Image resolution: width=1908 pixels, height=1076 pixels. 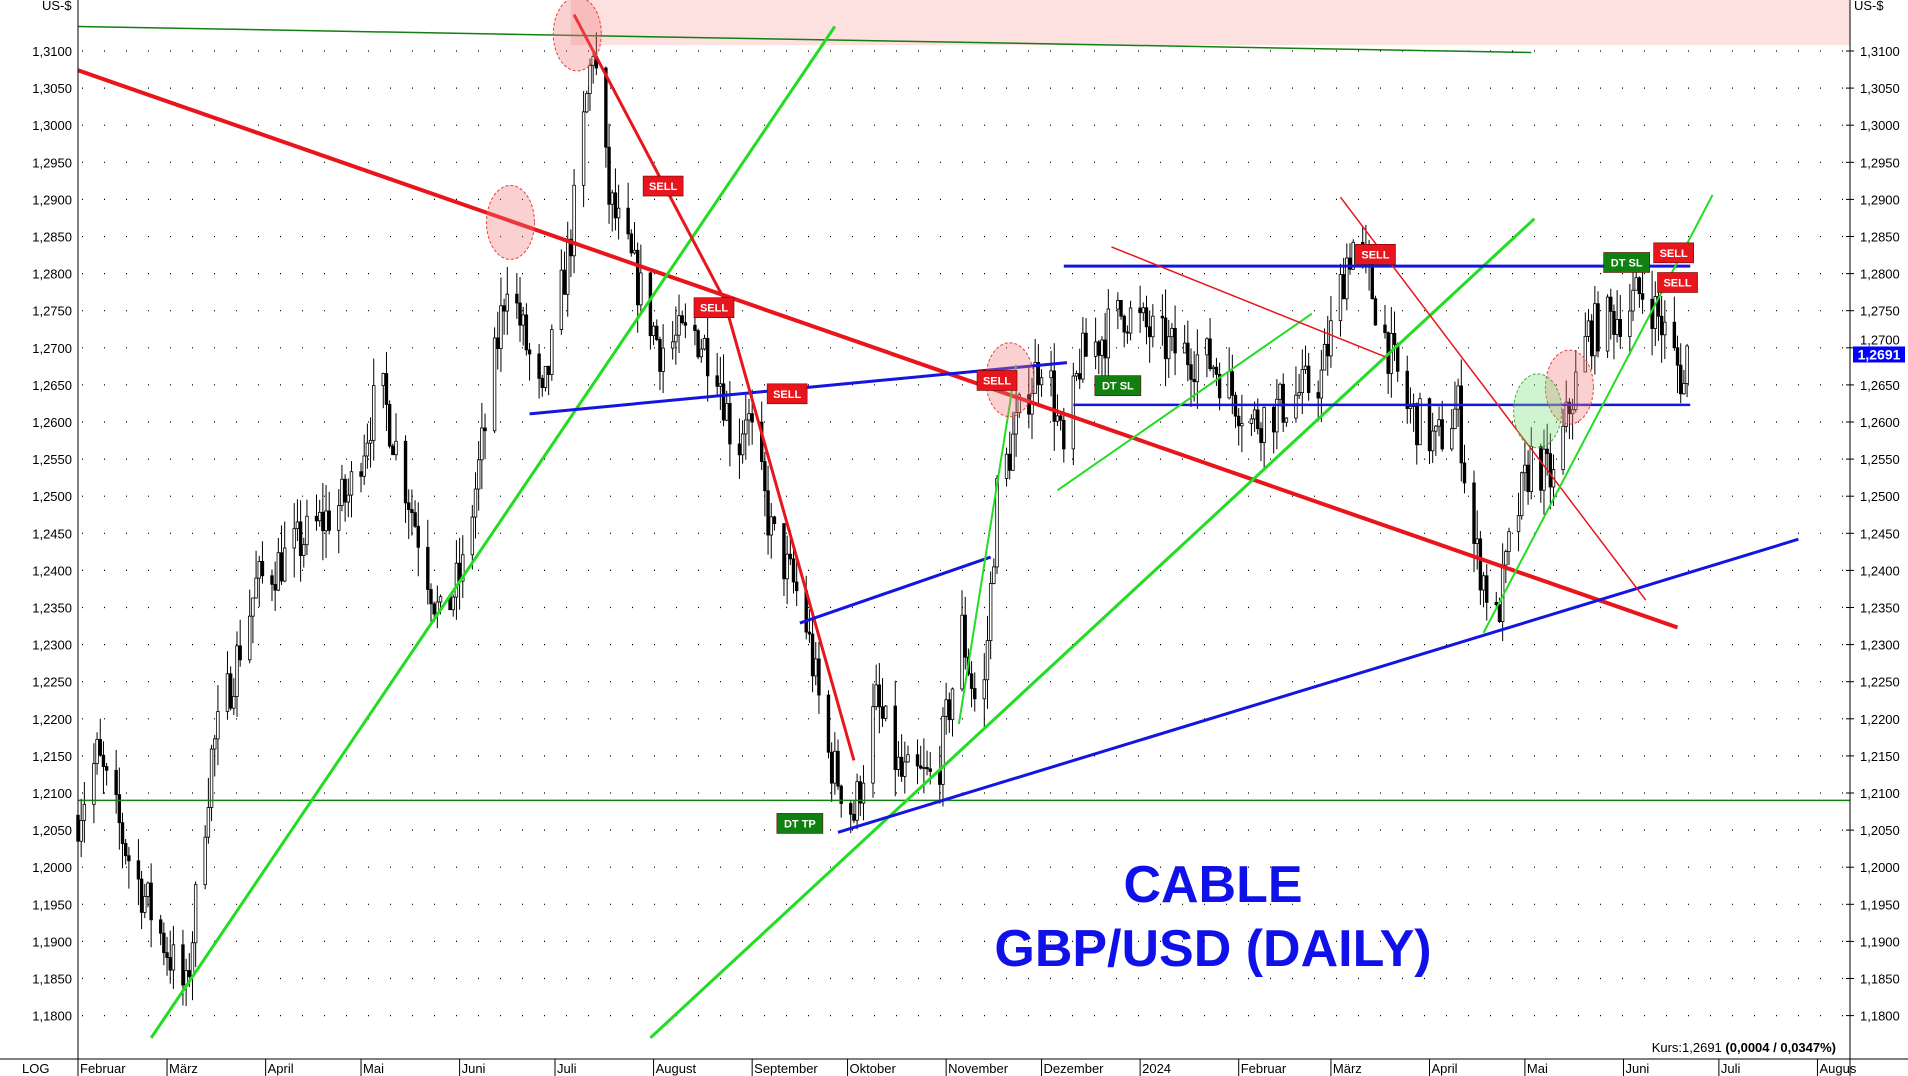 What do you see at coordinates (52, 645) in the screenshot?
I see `y-tick-label-left: 1,2300` at bounding box center [52, 645].